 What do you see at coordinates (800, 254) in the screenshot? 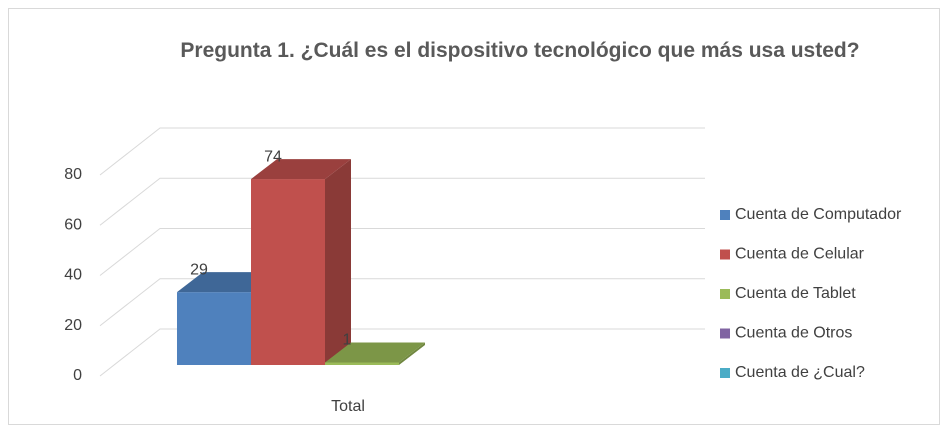
I see `legend-label: Cuenta de Celular` at bounding box center [800, 254].